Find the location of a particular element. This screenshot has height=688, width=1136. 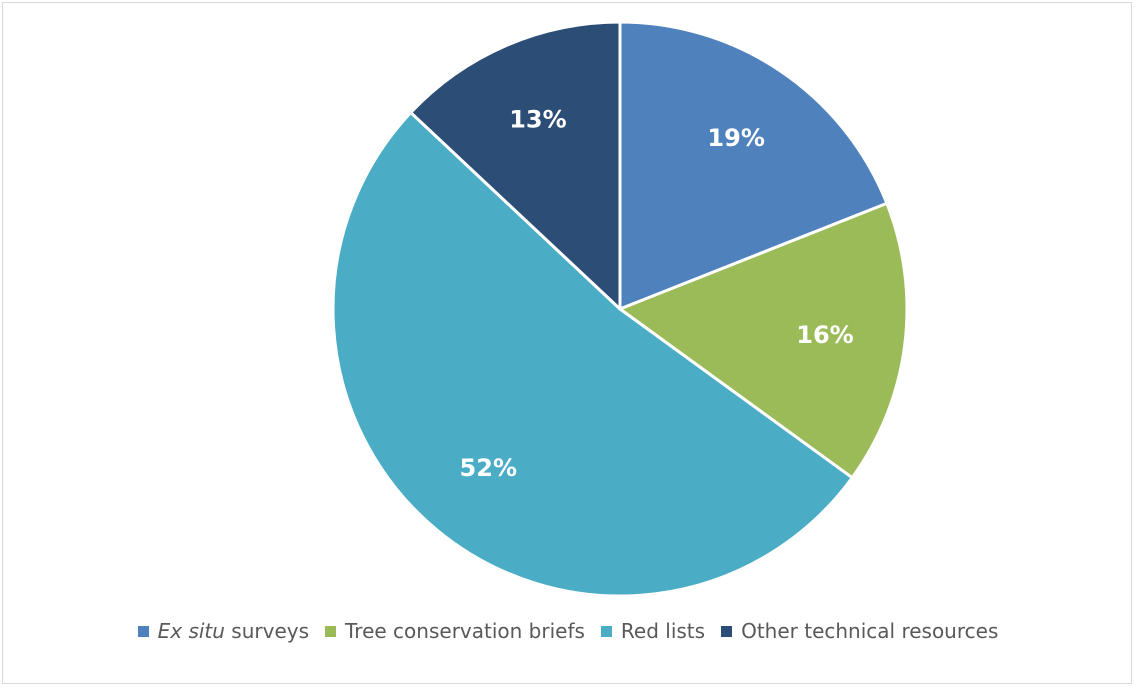

legend-label-part: surveys is located at coordinates (267, 631).